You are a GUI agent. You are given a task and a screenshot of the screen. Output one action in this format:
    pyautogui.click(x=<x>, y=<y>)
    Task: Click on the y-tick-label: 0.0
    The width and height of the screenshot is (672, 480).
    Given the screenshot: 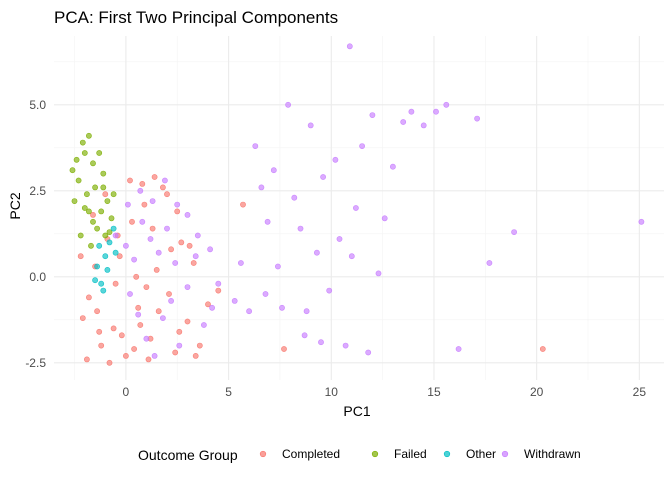 What is the action you would take?
    pyautogui.click(x=37, y=277)
    